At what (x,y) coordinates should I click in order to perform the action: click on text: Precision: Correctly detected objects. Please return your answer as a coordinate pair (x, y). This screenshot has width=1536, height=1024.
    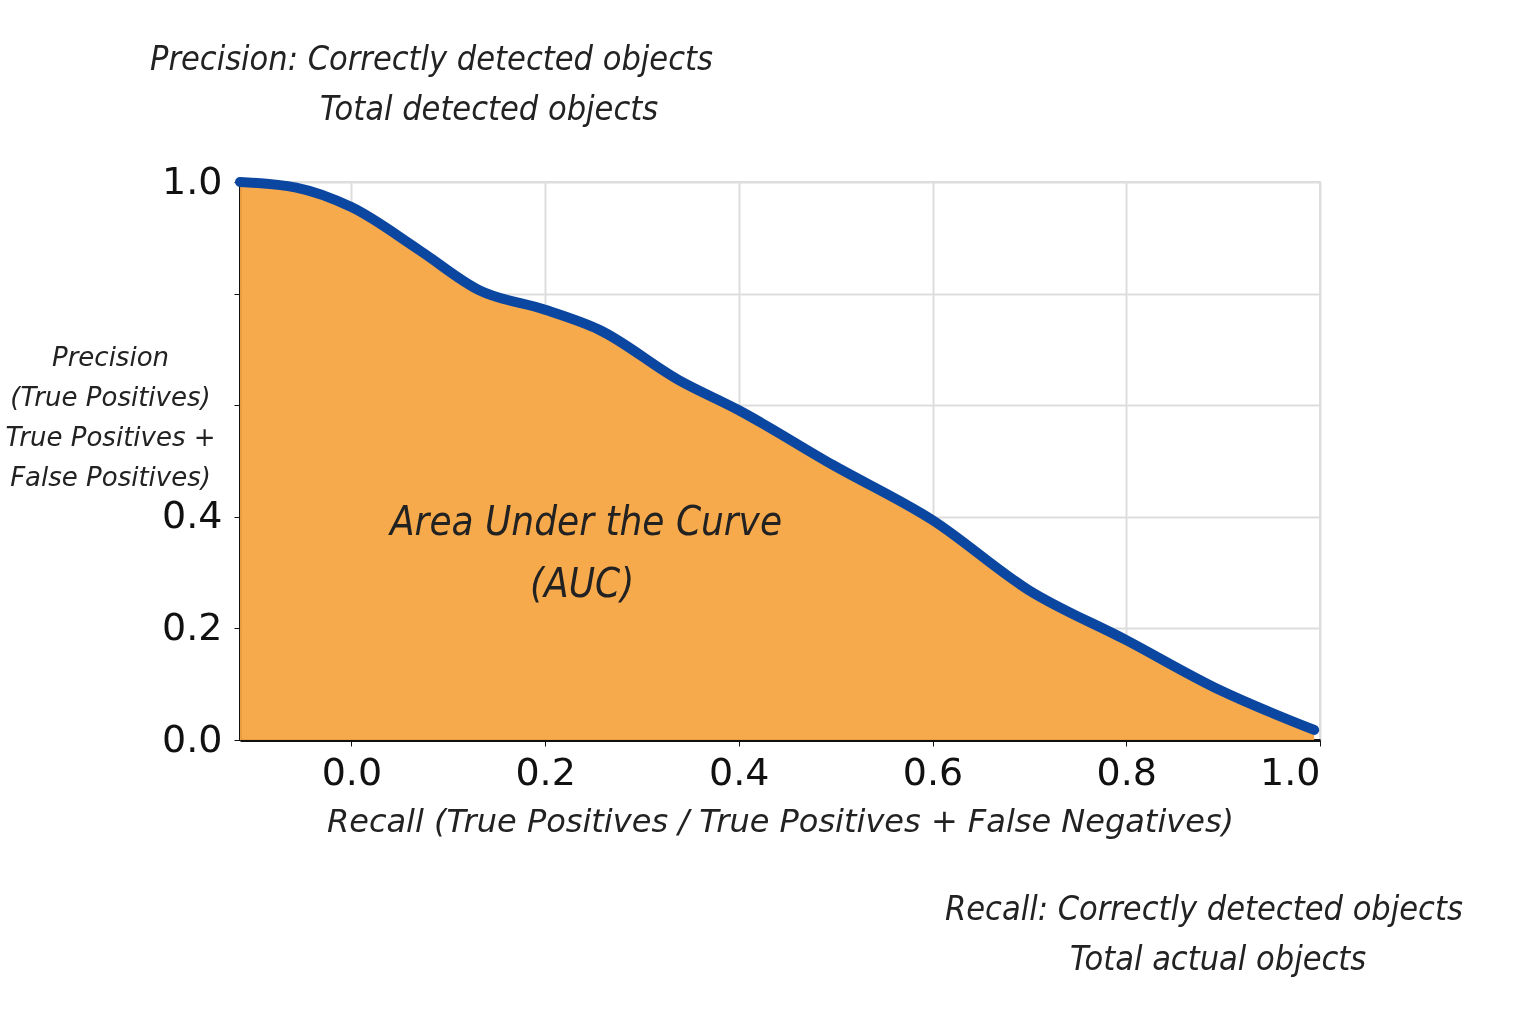
    Looking at the image, I should click on (431, 58).